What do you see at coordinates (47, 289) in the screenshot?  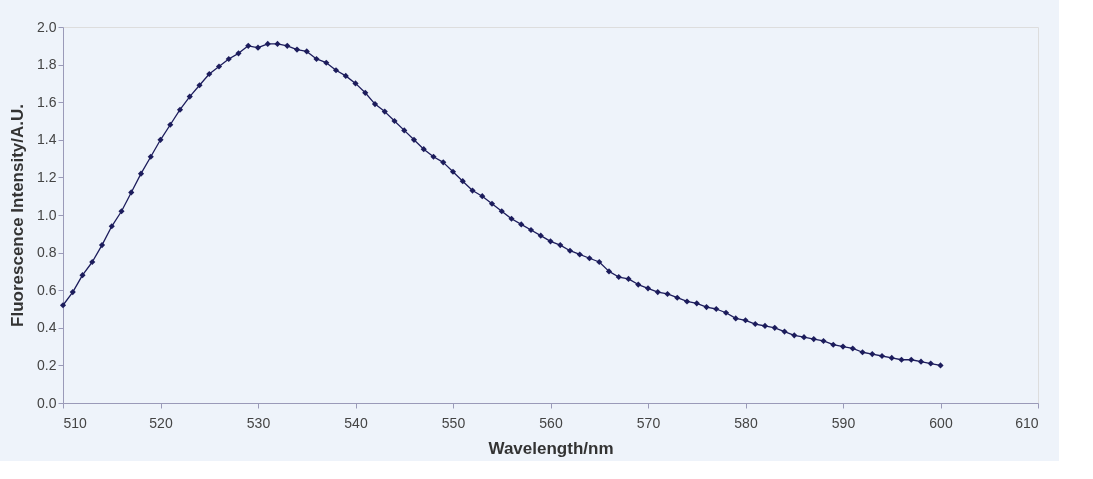 I see `y-tick-label: 0.6` at bounding box center [47, 289].